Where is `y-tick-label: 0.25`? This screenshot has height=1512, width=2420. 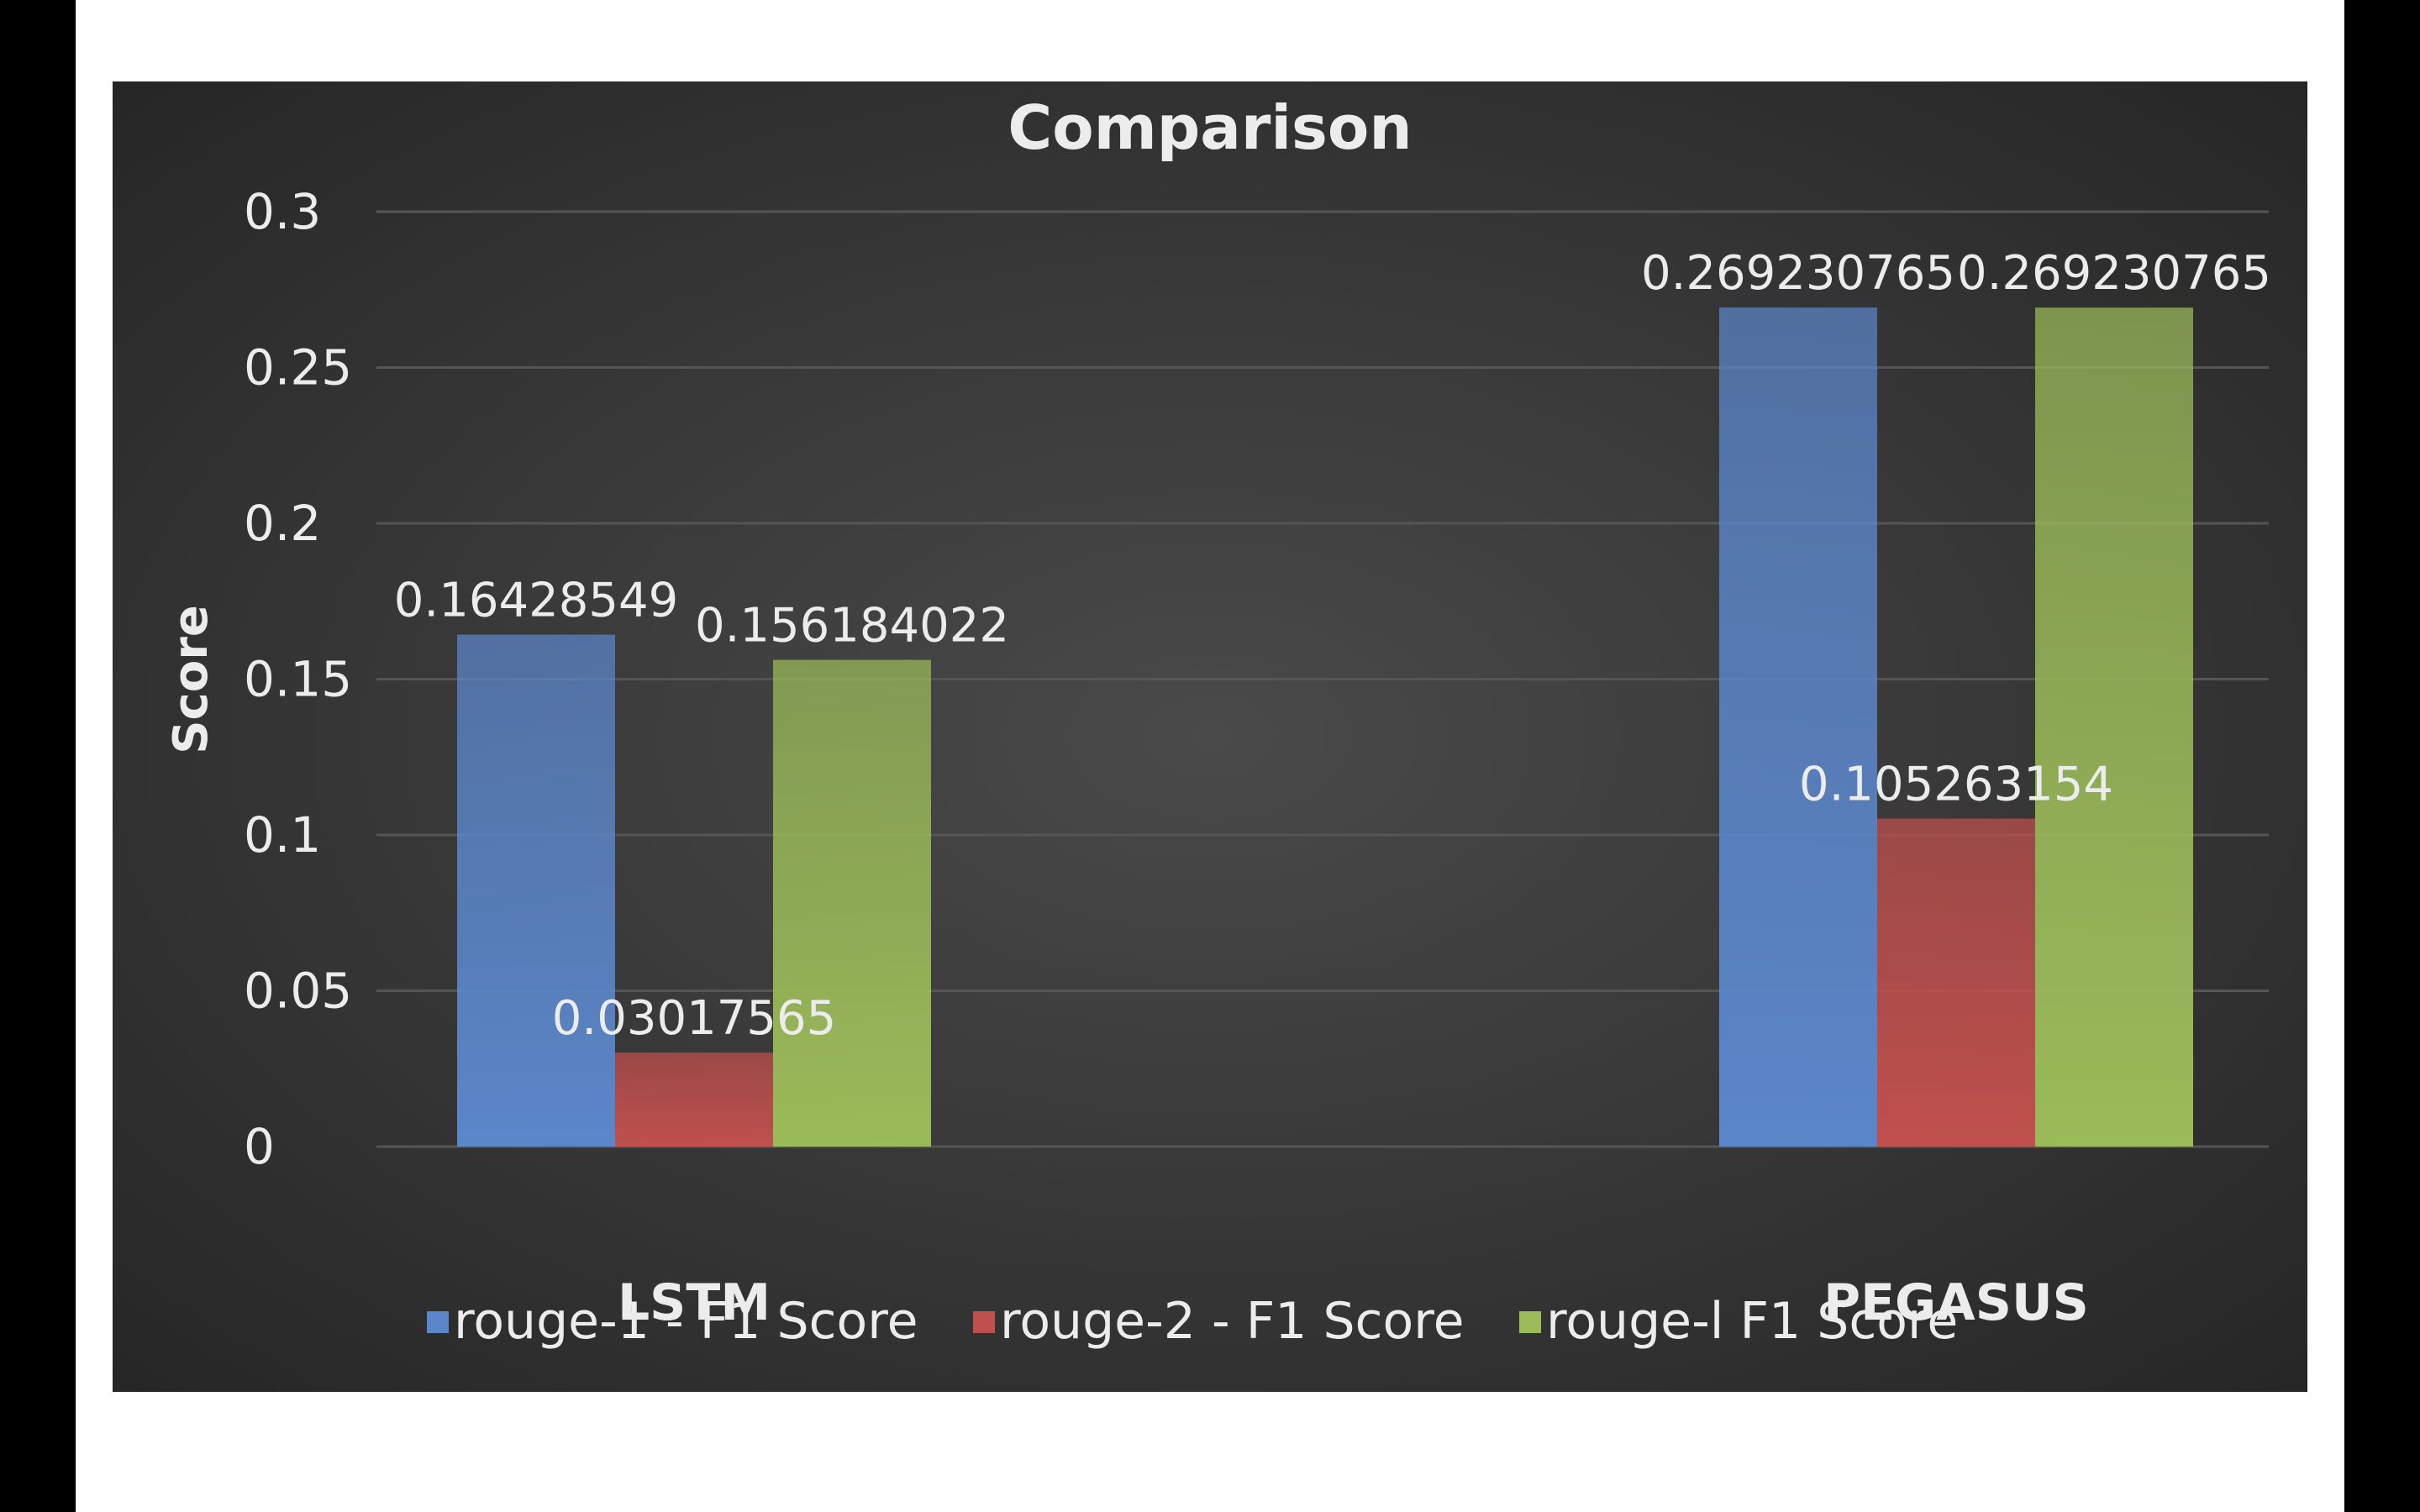
y-tick-label: 0.25 is located at coordinates (298, 367).